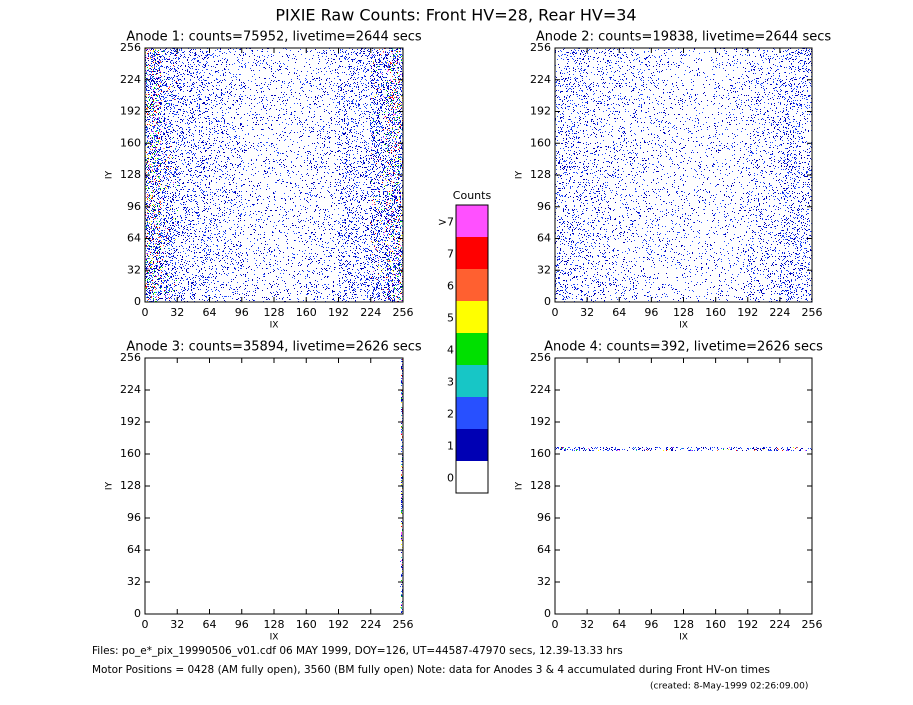 This screenshot has width=913, height=705. Describe the element at coordinates (729, 687) in the screenshot. I see `note: (created: 8-May-1999 02:26:09.00)` at that location.